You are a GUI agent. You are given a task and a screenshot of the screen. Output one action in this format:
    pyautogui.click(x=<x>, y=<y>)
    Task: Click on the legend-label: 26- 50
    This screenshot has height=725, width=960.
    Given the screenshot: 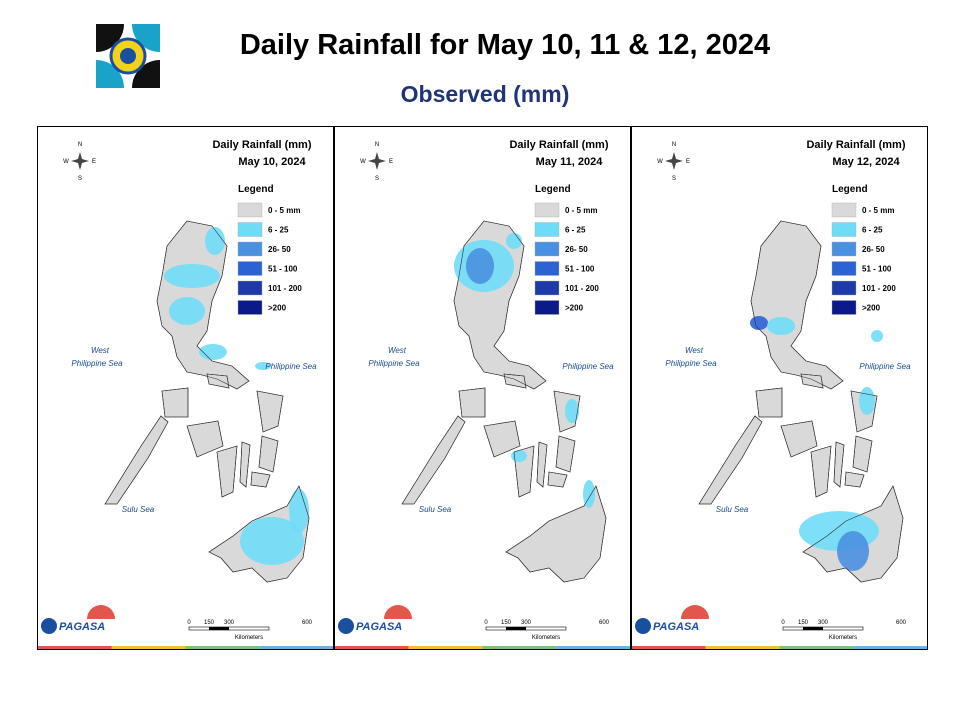 What is the action you would take?
    pyautogui.click(x=873, y=249)
    